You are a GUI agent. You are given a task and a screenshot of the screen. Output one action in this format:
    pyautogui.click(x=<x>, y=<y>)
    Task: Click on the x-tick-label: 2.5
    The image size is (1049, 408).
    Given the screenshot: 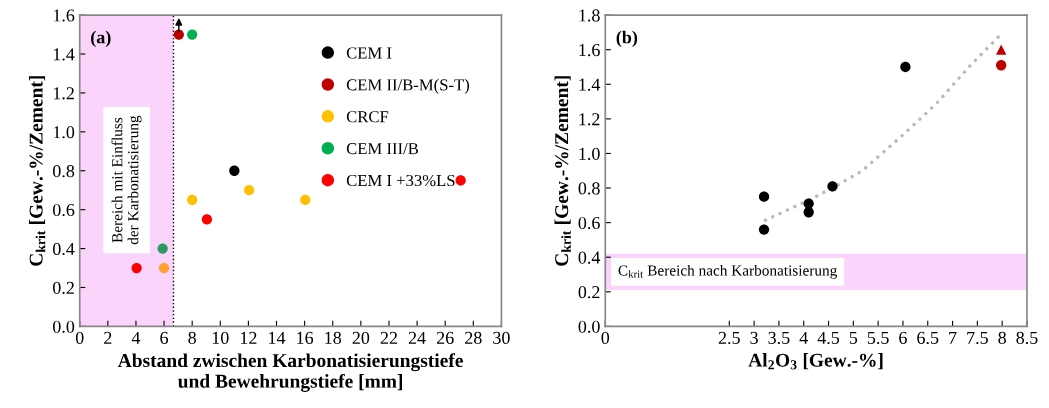 What is the action you would take?
    pyautogui.click(x=729, y=338)
    